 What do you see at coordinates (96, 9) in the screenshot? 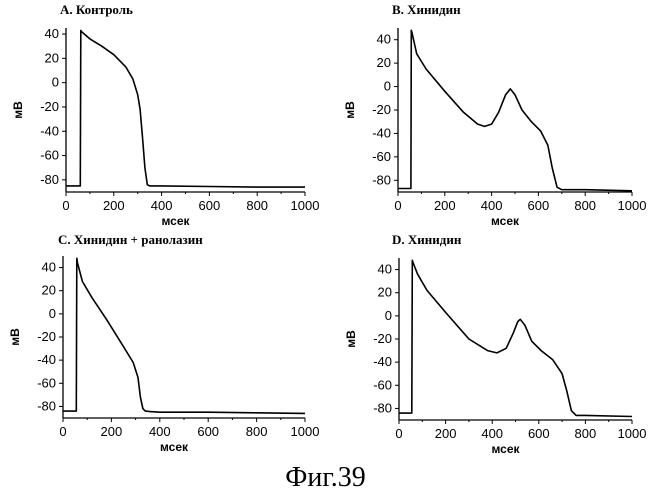
I see `panel-a-title: A. Контроль` at bounding box center [96, 9].